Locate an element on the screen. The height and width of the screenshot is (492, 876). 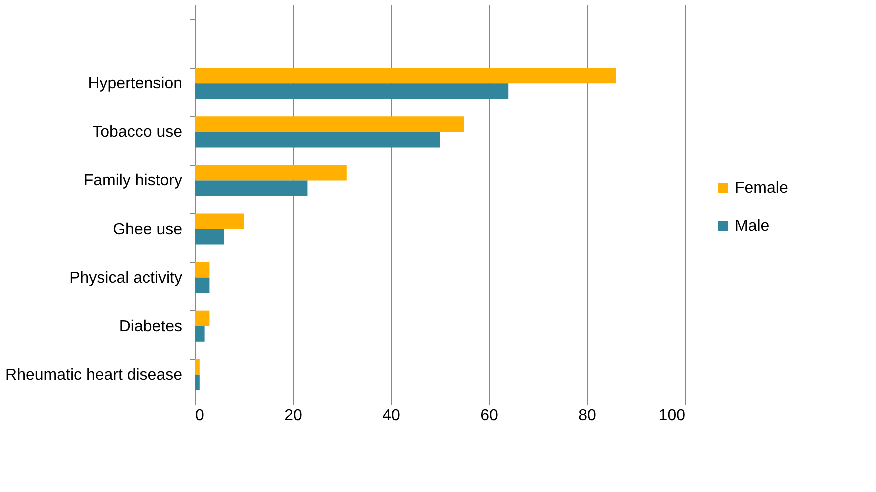
y-tick-label: Physical activity is located at coordinates (126, 278).